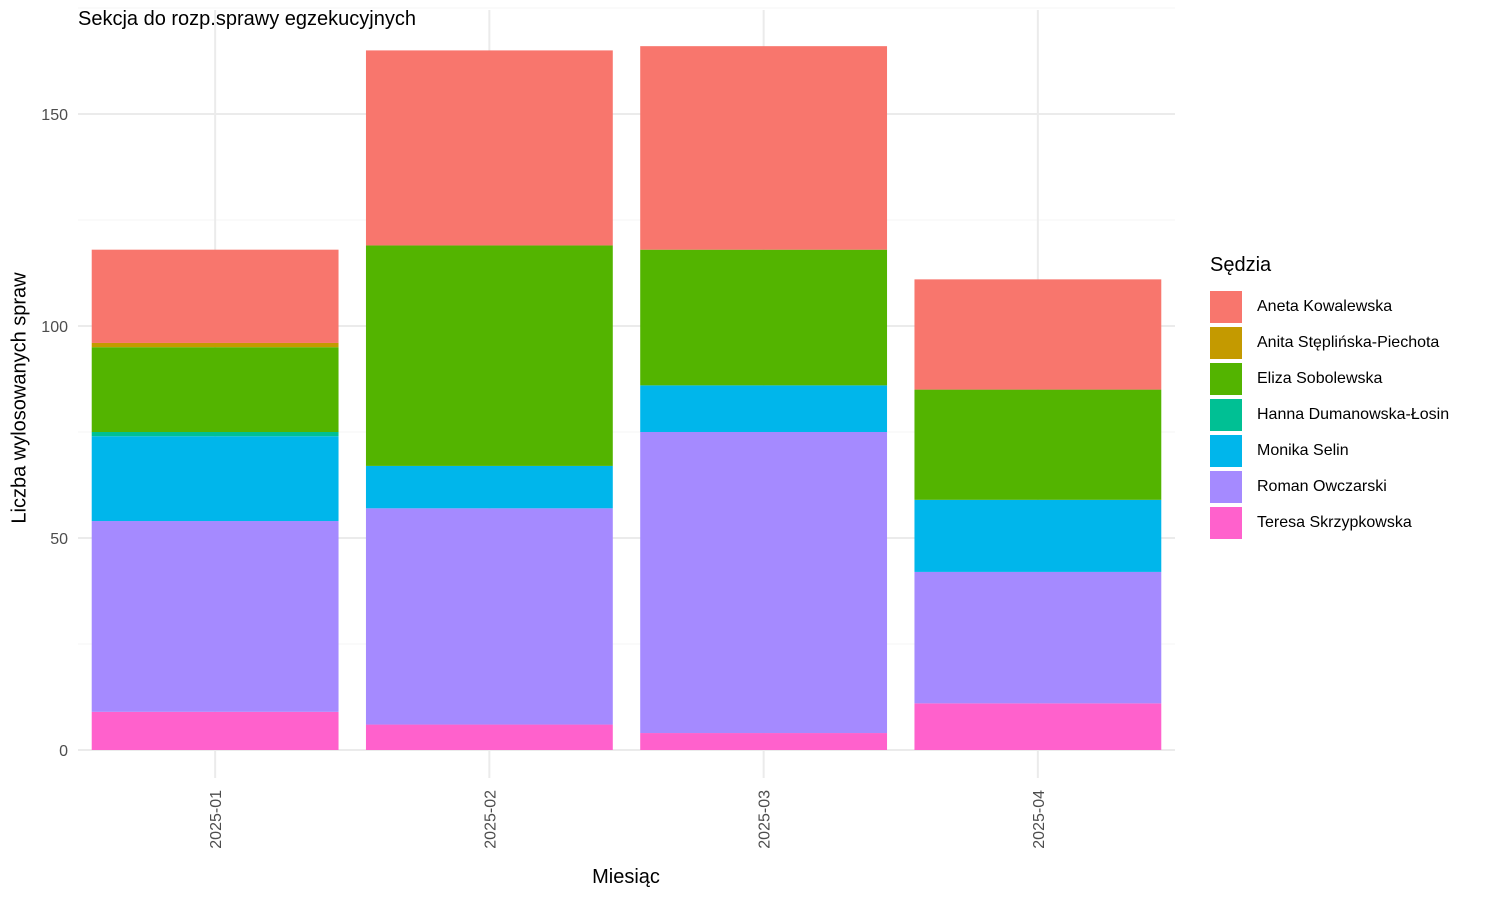 This screenshot has width=1500, height=900. I want to click on legend-item: Anita Stęplińska-Piechota, so click(1329, 343).